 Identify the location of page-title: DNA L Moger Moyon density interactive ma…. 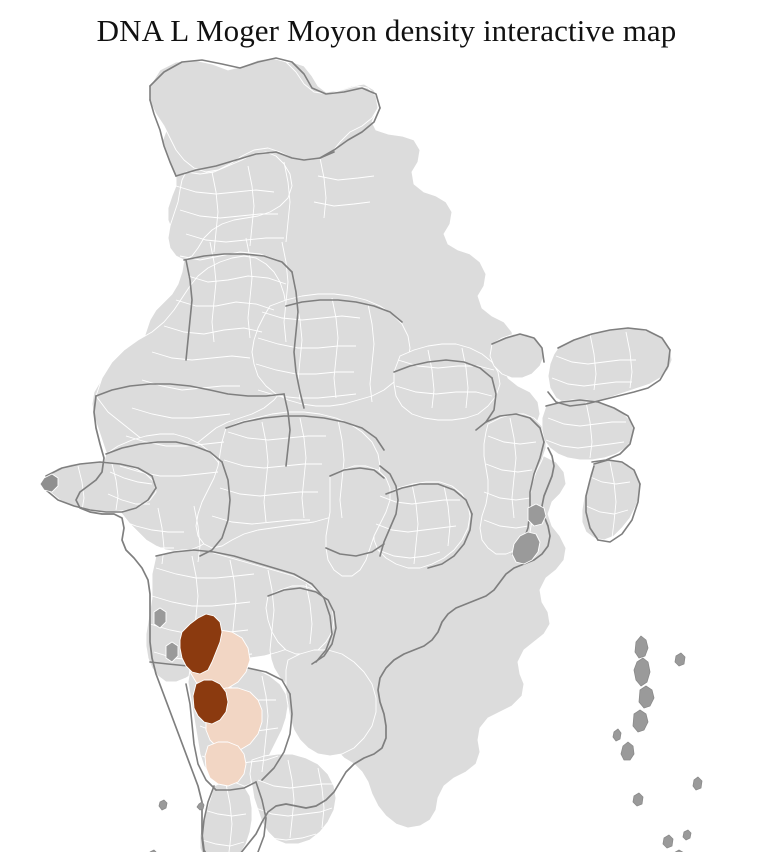
(386, 30).